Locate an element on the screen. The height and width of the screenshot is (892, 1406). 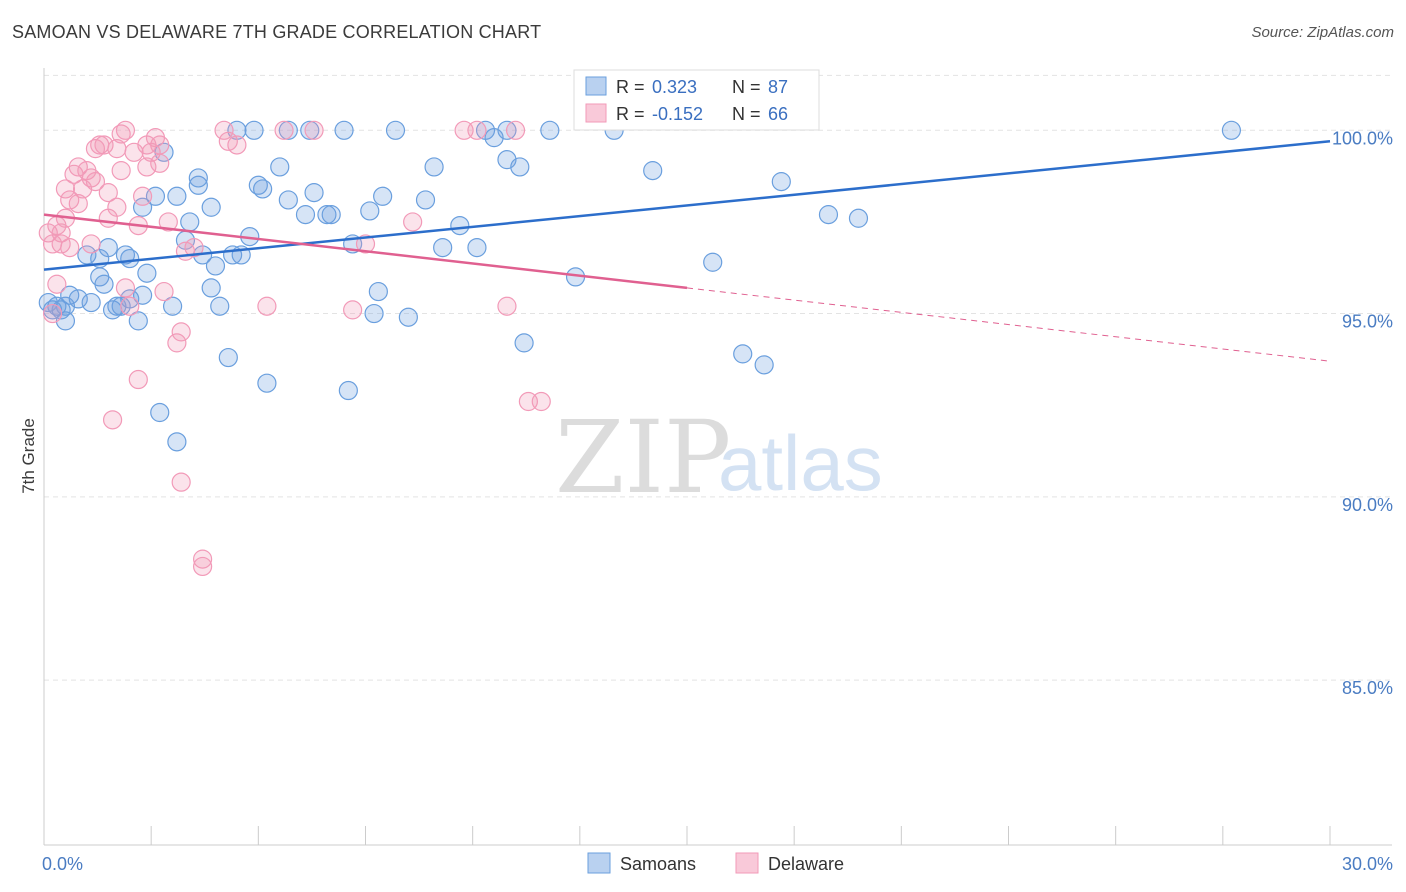
source-credit: Source: ZipAtlas.com is located at coordinates (1322, 32).